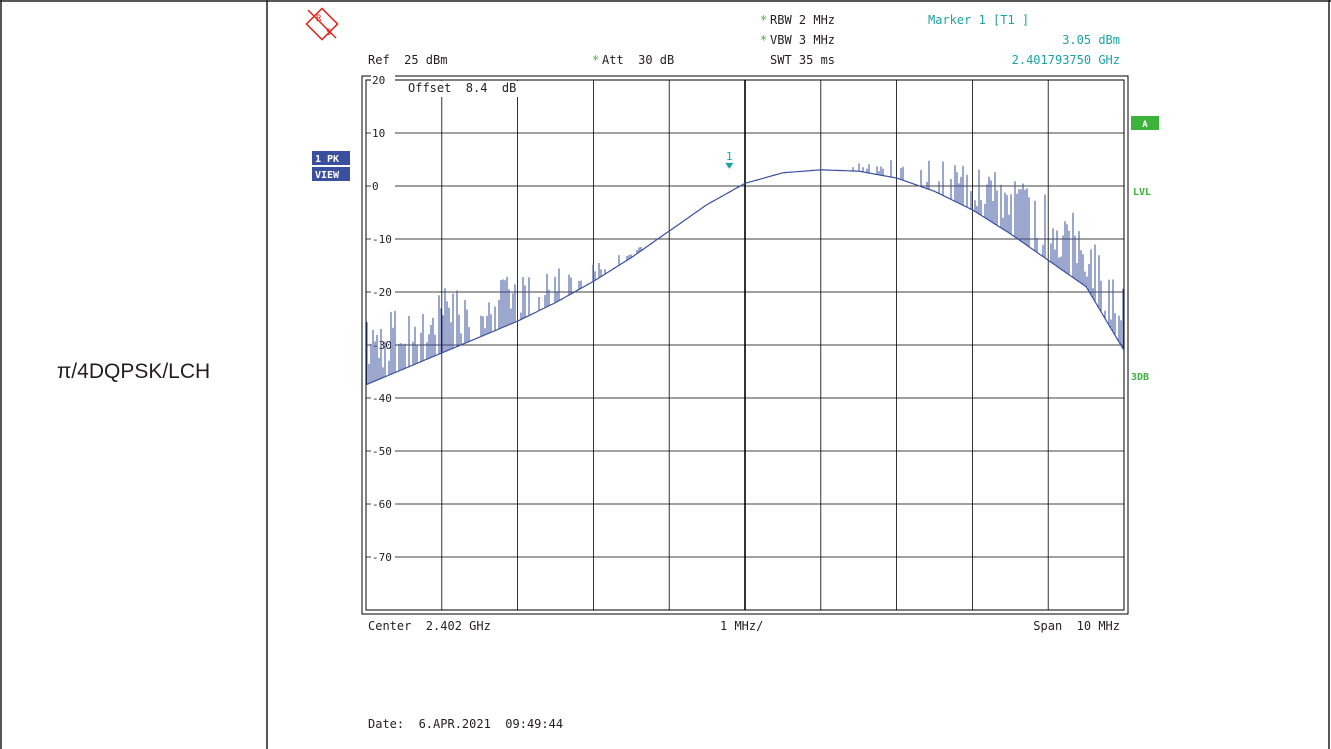  Describe the element at coordinates (375, 186) in the screenshot. I see `y-tick-label: 0` at that location.